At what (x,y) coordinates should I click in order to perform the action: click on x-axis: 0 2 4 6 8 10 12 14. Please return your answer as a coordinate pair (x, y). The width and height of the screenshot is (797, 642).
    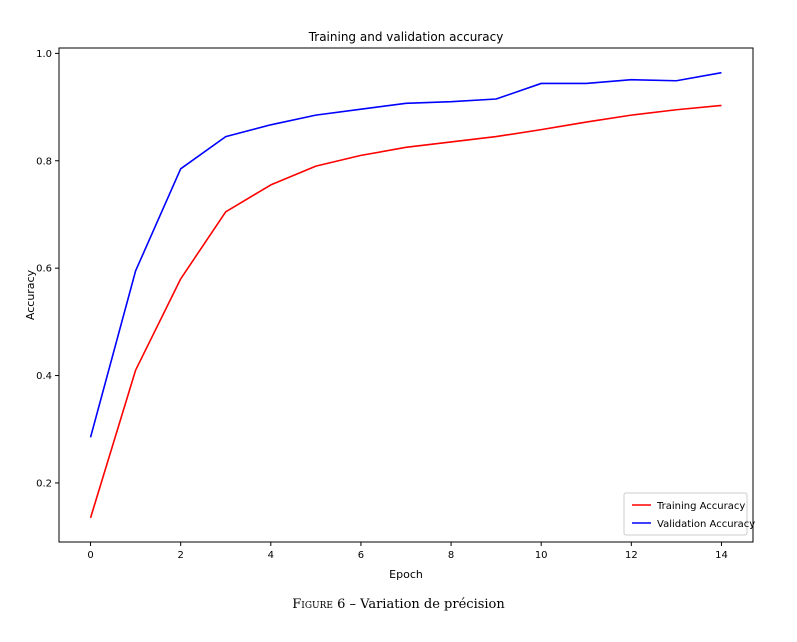
    Looking at the image, I should click on (407, 551).